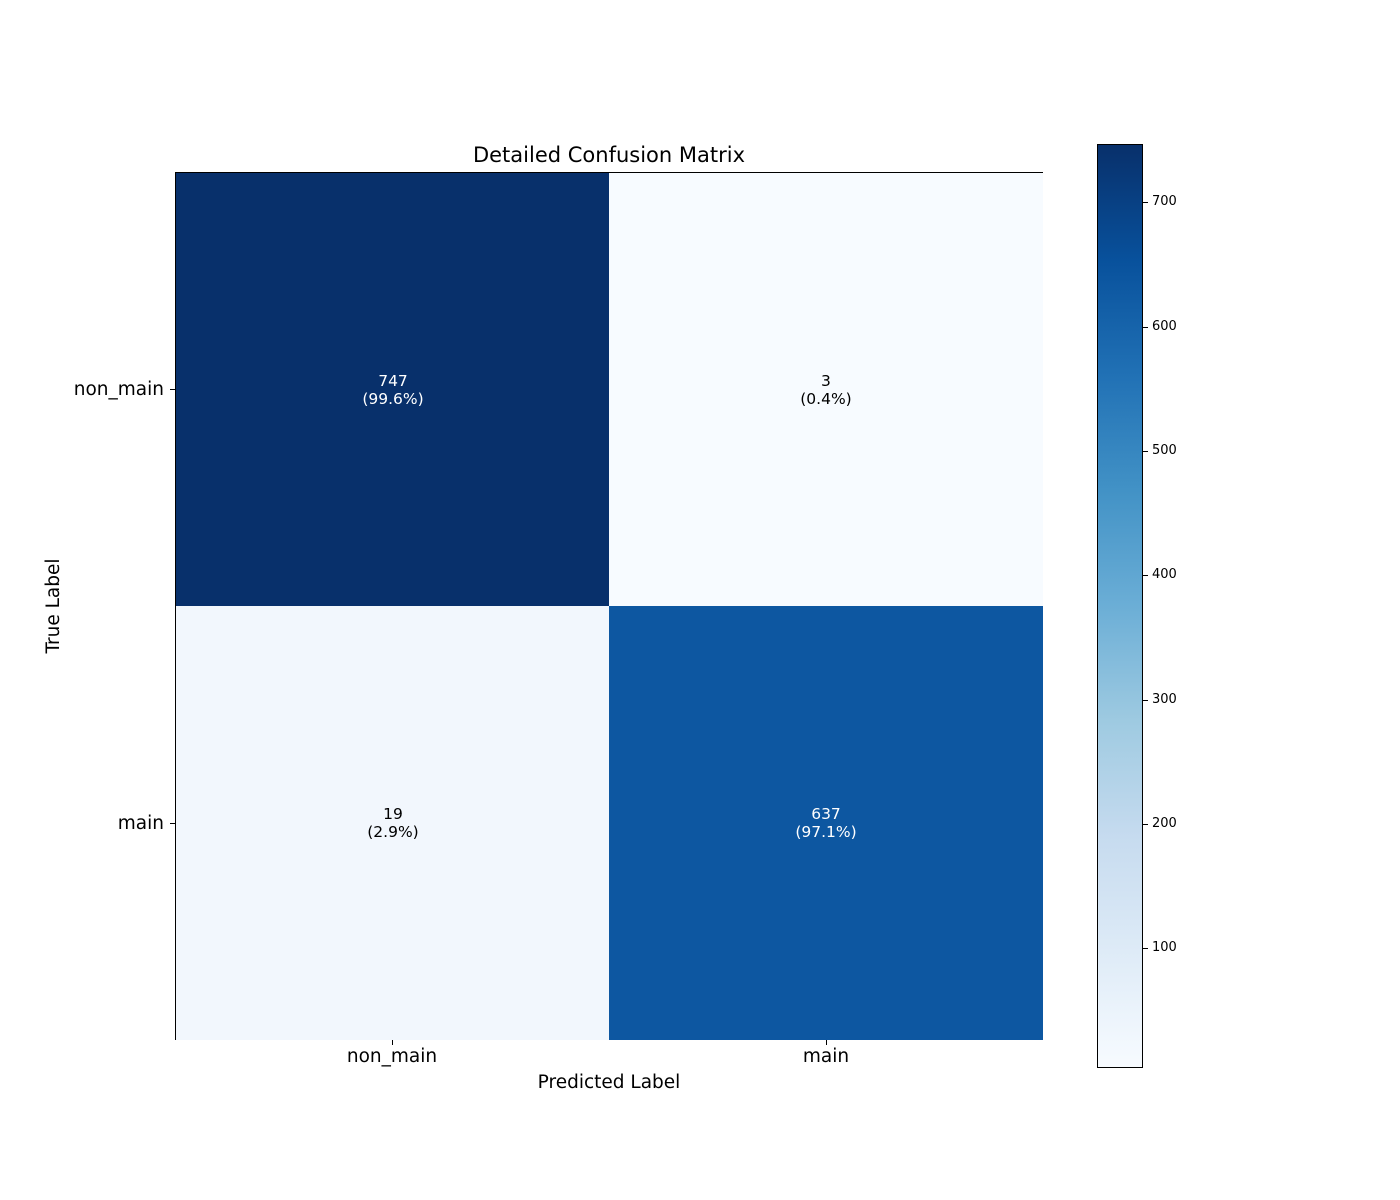  I want to click on matrix-cell-true-main-pred-main: 637 (97.1%), so click(826, 823).